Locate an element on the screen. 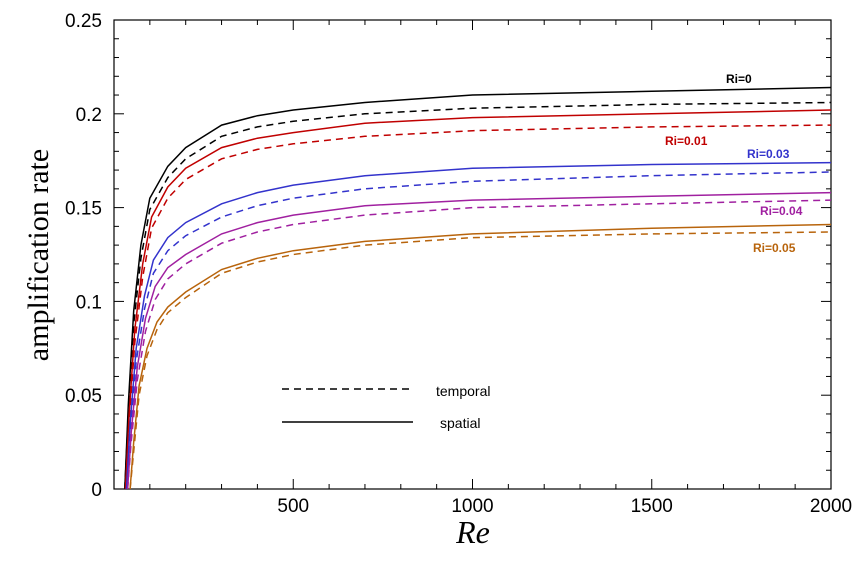 This screenshot has width=856, height=580. y-tick-label: 0.05 is located at coordinates (83, 396).